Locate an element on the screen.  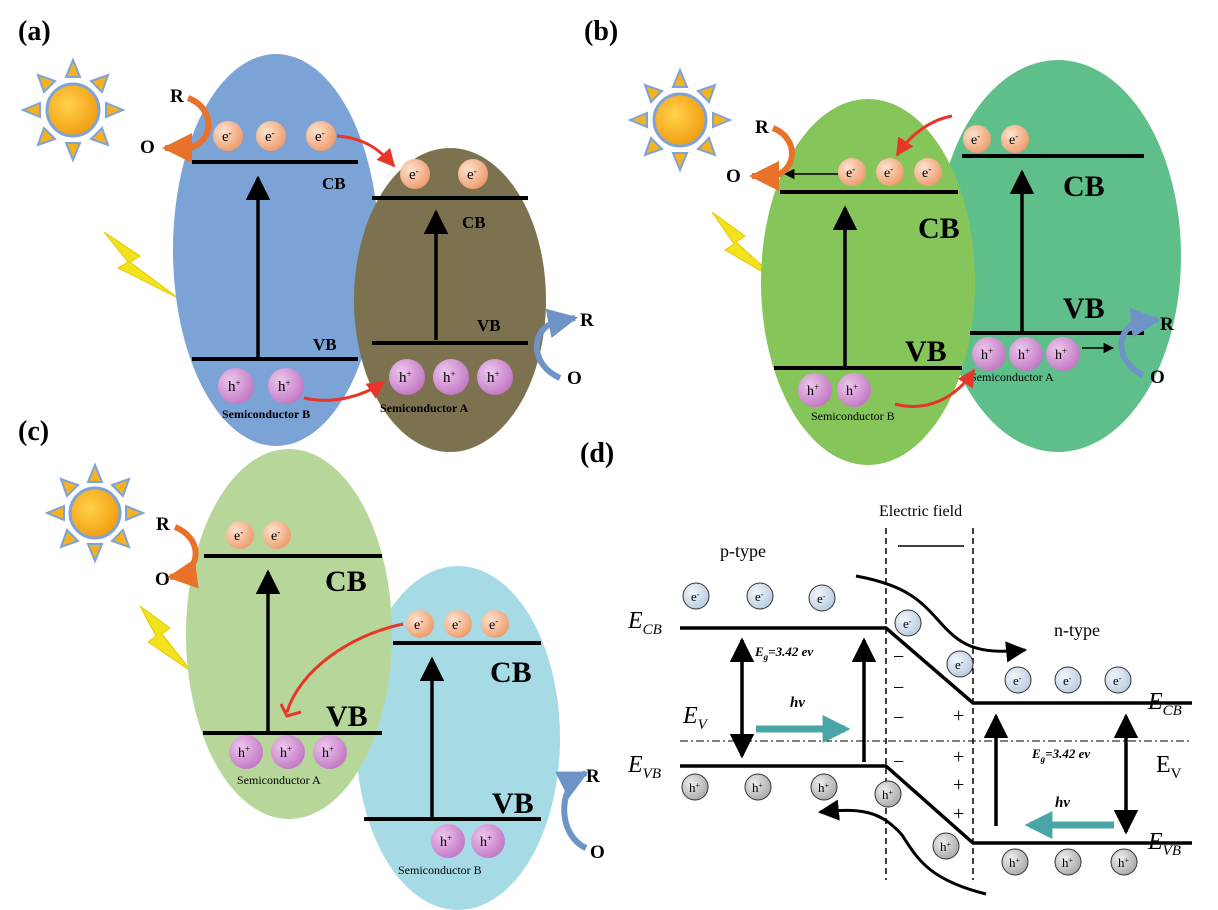
panel-c-label: (c) is located at coordinates (33, 431).